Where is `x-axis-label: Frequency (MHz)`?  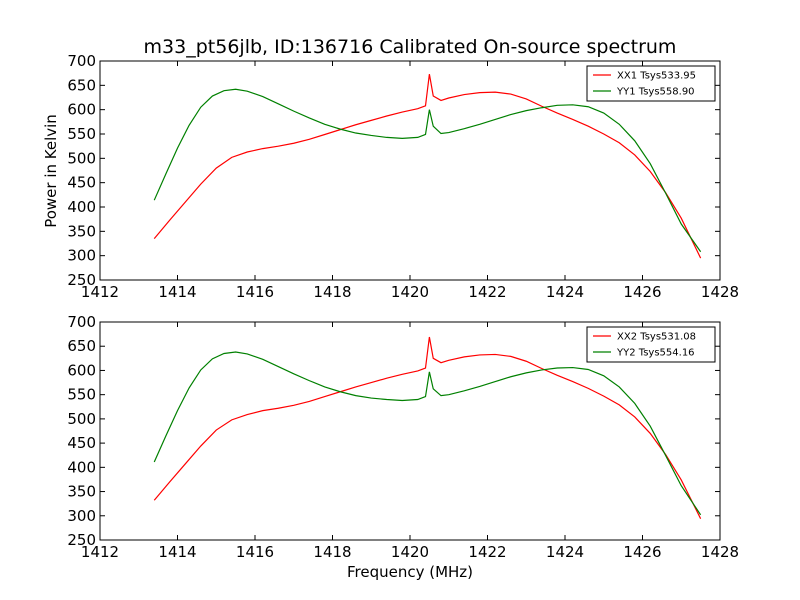 x-axis-label: Frequency (MHz) is located at coordinates (410, 572).